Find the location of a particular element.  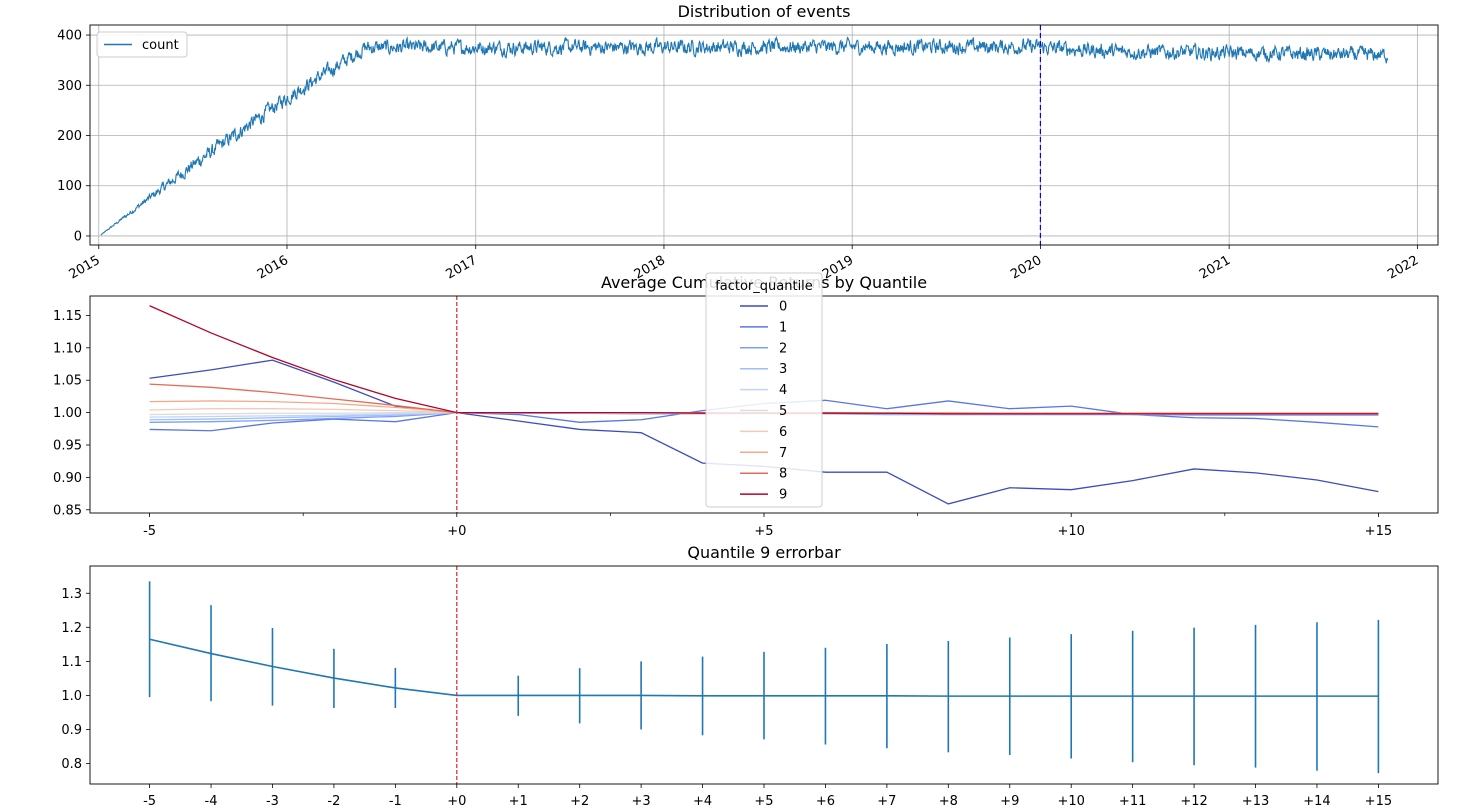

legend: factor_quantile 0 1 2 3 4 5 6 7 8 9 is located at coordinates (764, 390).